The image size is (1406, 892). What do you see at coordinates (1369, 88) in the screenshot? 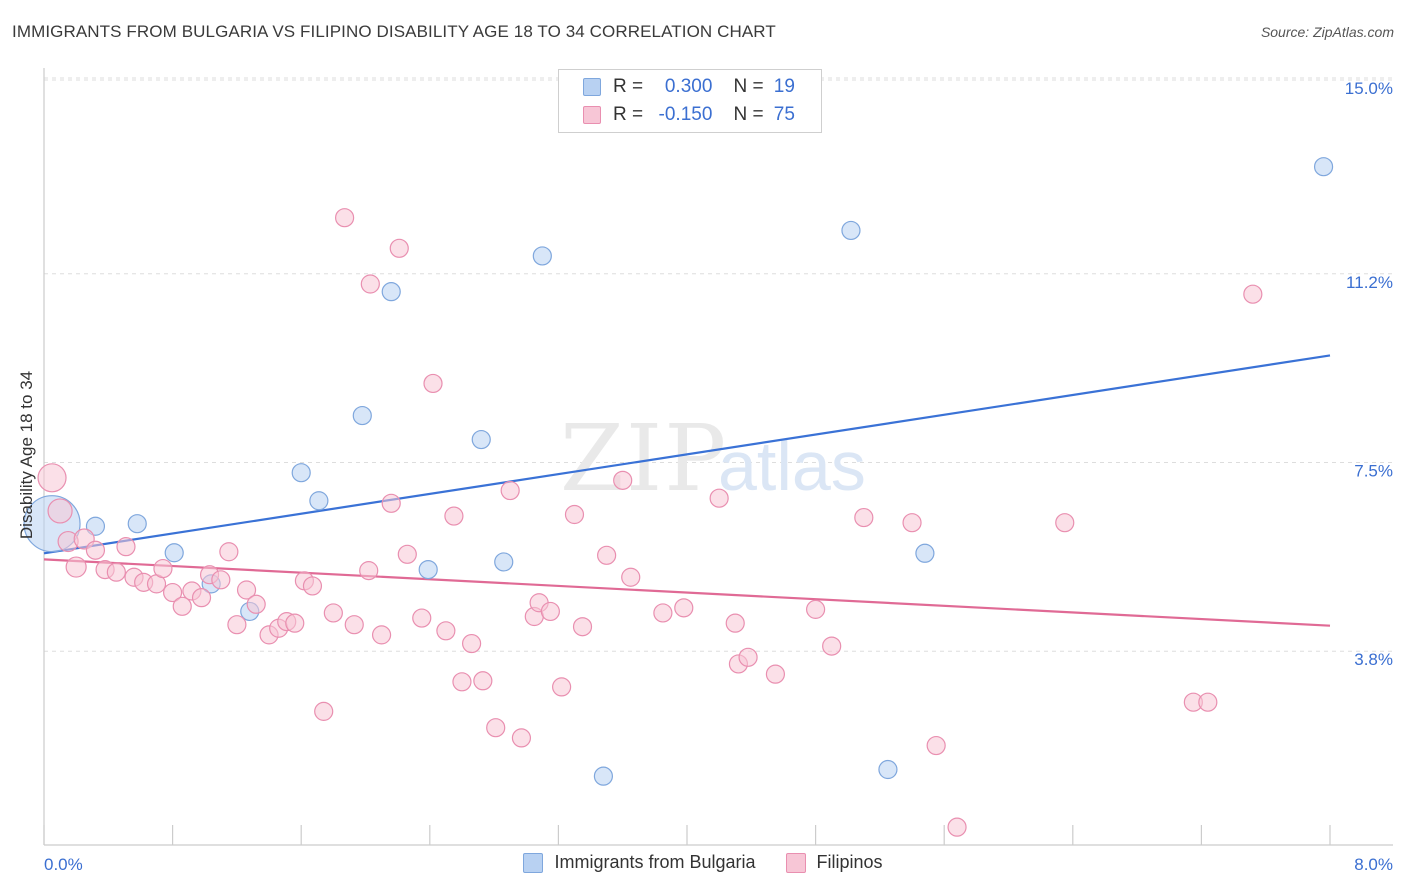
I see `y-tick-label: 15.0%` at bounding box center [1369, 88].